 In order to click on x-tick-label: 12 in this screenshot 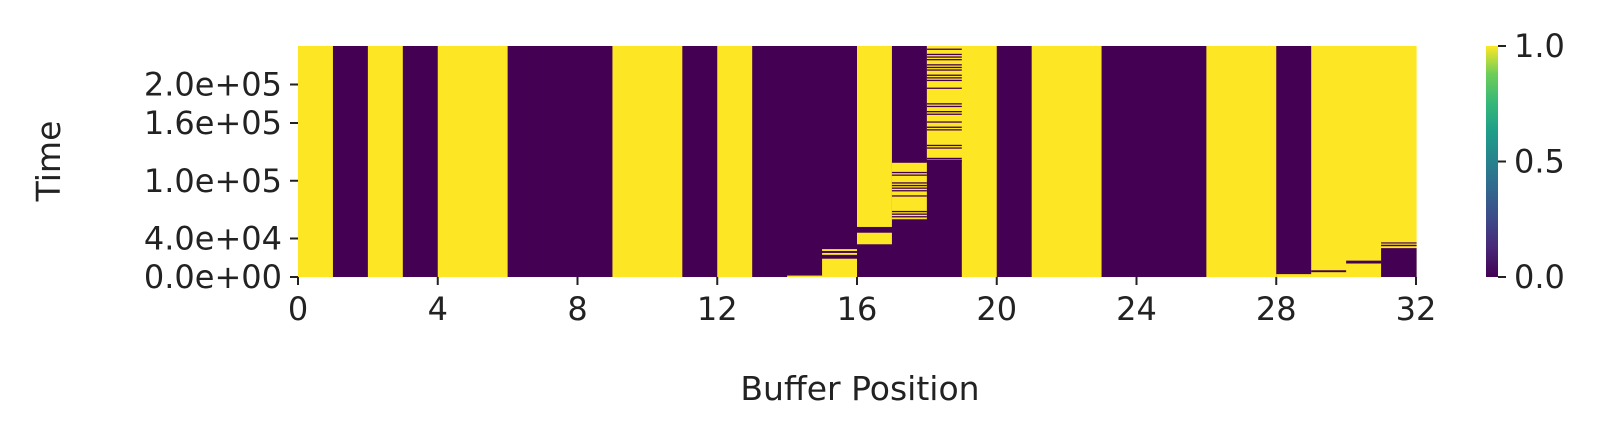, I will do `click(717, 309)`.